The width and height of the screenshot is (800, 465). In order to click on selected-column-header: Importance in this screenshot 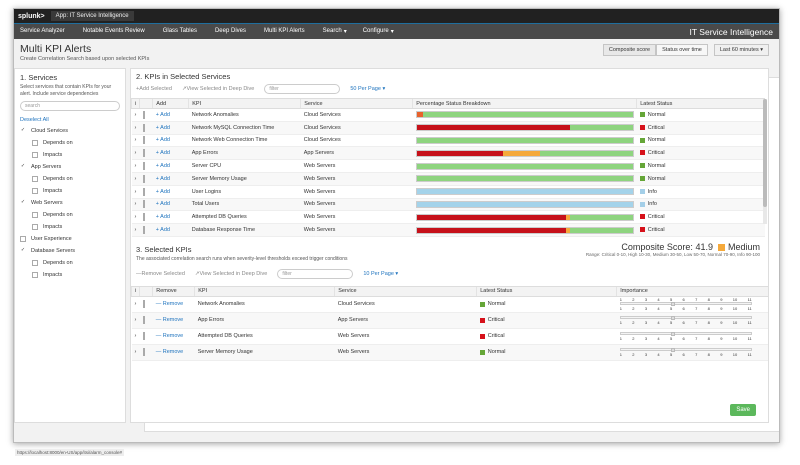, I will do `click(692, 291)`.